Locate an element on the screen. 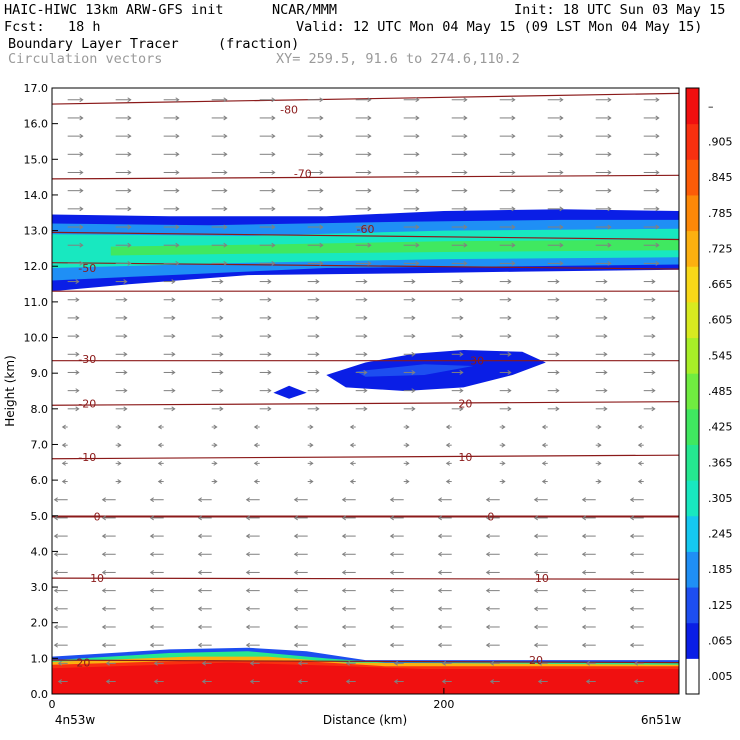  y-tick-label: 0.0 is located at coordinates (40, 694).